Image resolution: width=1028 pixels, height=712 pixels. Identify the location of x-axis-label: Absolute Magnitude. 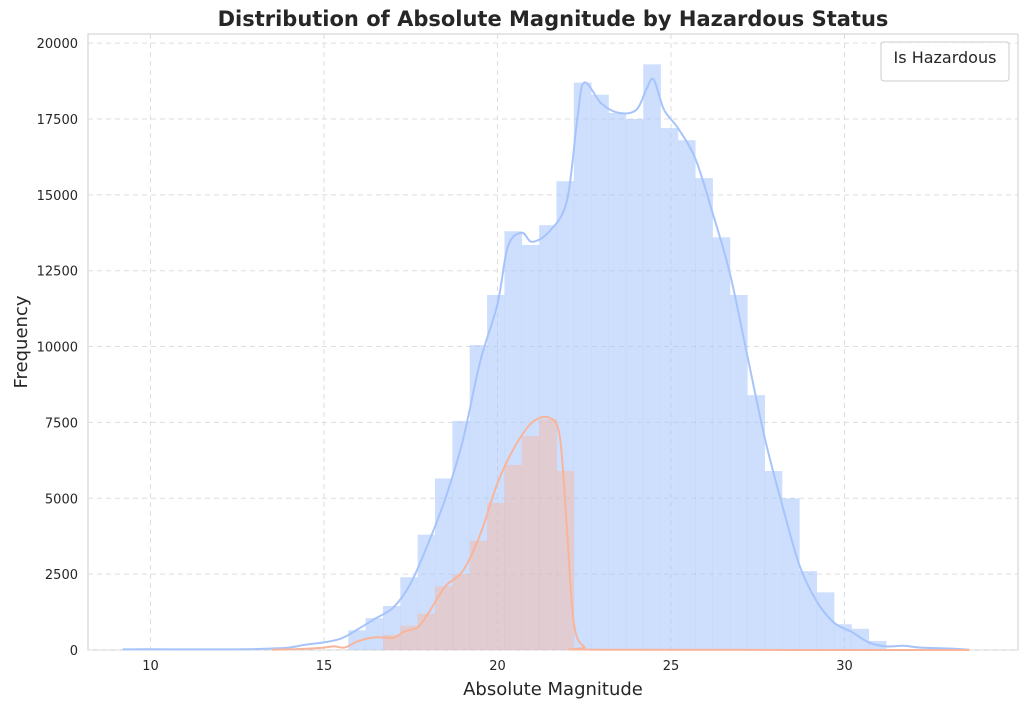
(553, 689).